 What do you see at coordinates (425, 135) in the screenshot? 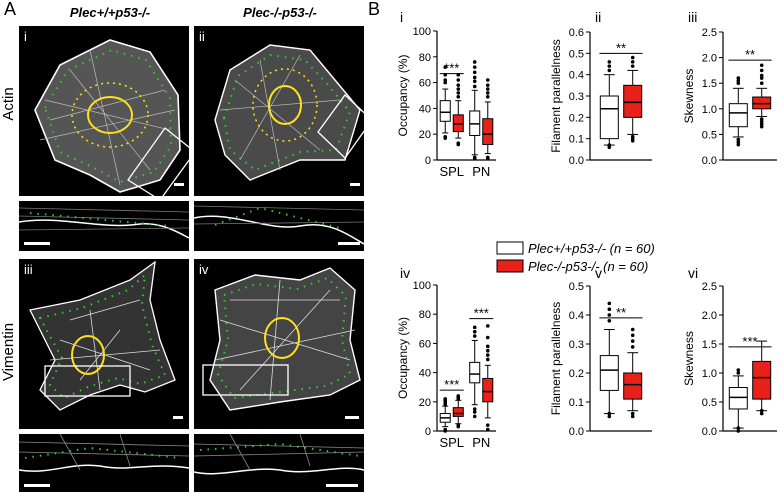
I see `y-tick-label: 20` at bounding box center [425, 135].